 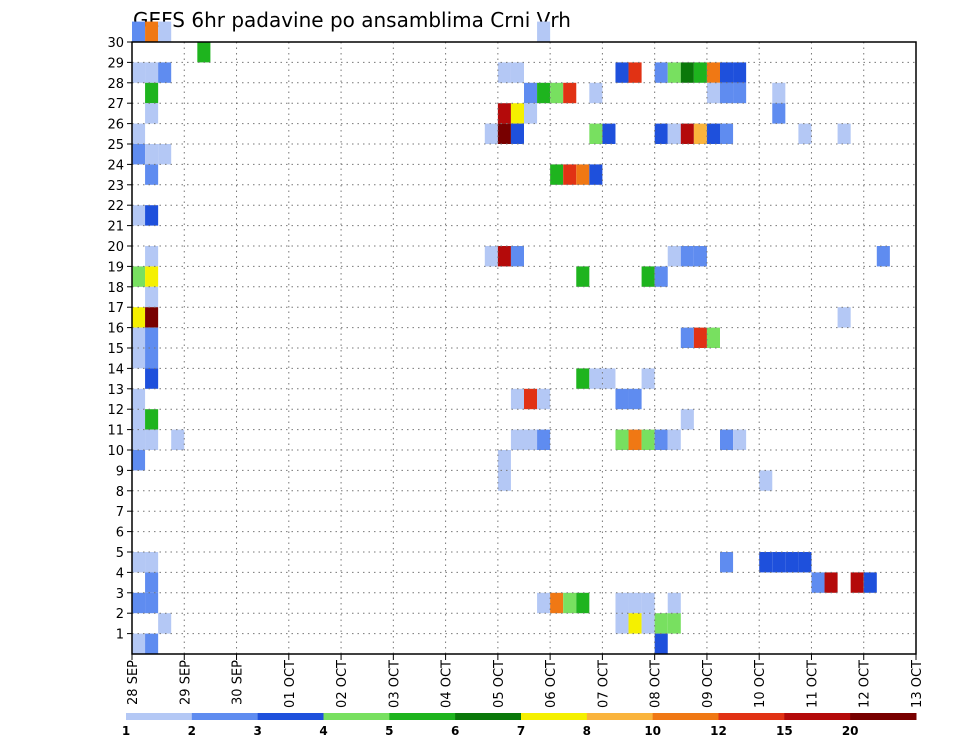 What do you see at coordinates (656, 684) in the screenshot?
I see `x-tick-label: 08 OCT` at bounding box center [656, 684].